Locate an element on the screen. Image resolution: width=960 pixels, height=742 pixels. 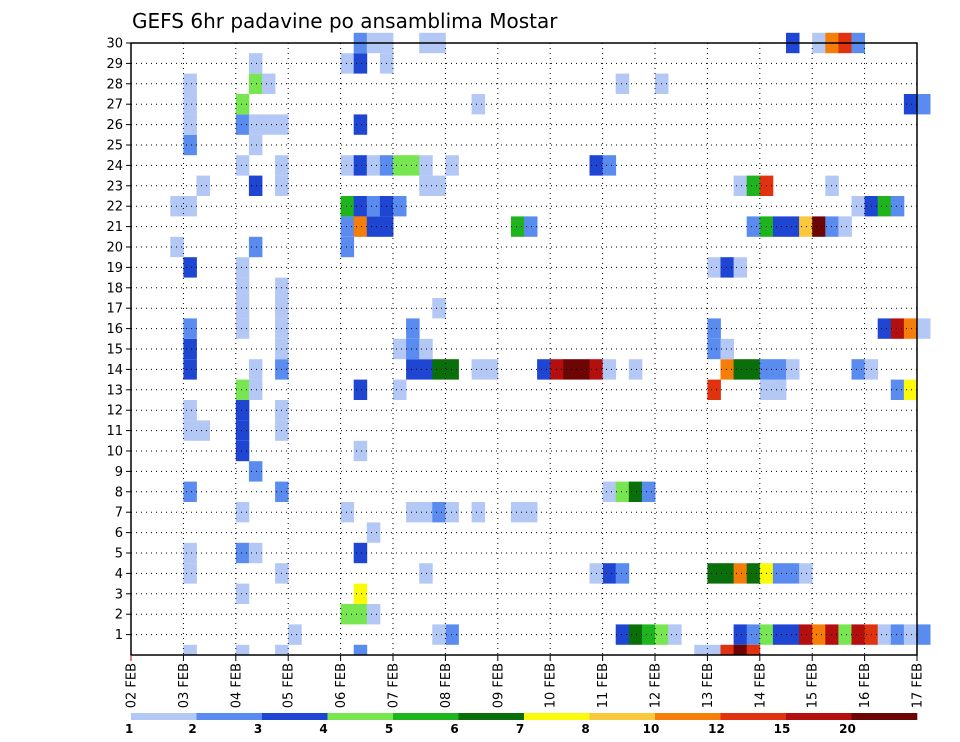
colorbar-label: 5 is located at coordinates (389, 729).